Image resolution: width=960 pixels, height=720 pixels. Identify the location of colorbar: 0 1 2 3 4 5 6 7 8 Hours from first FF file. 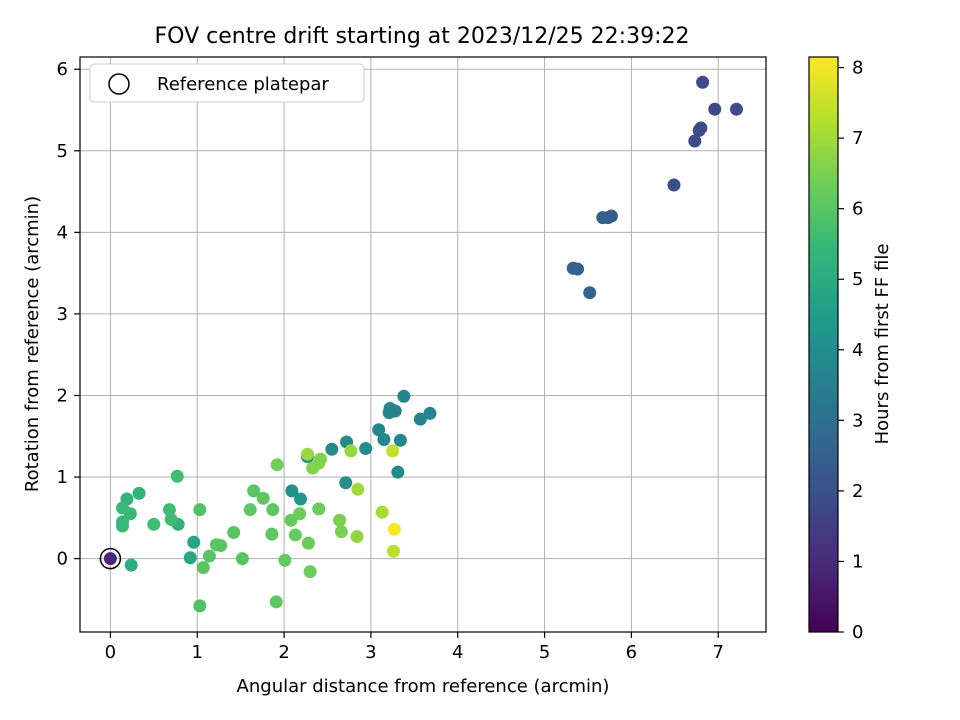
(850, 349).